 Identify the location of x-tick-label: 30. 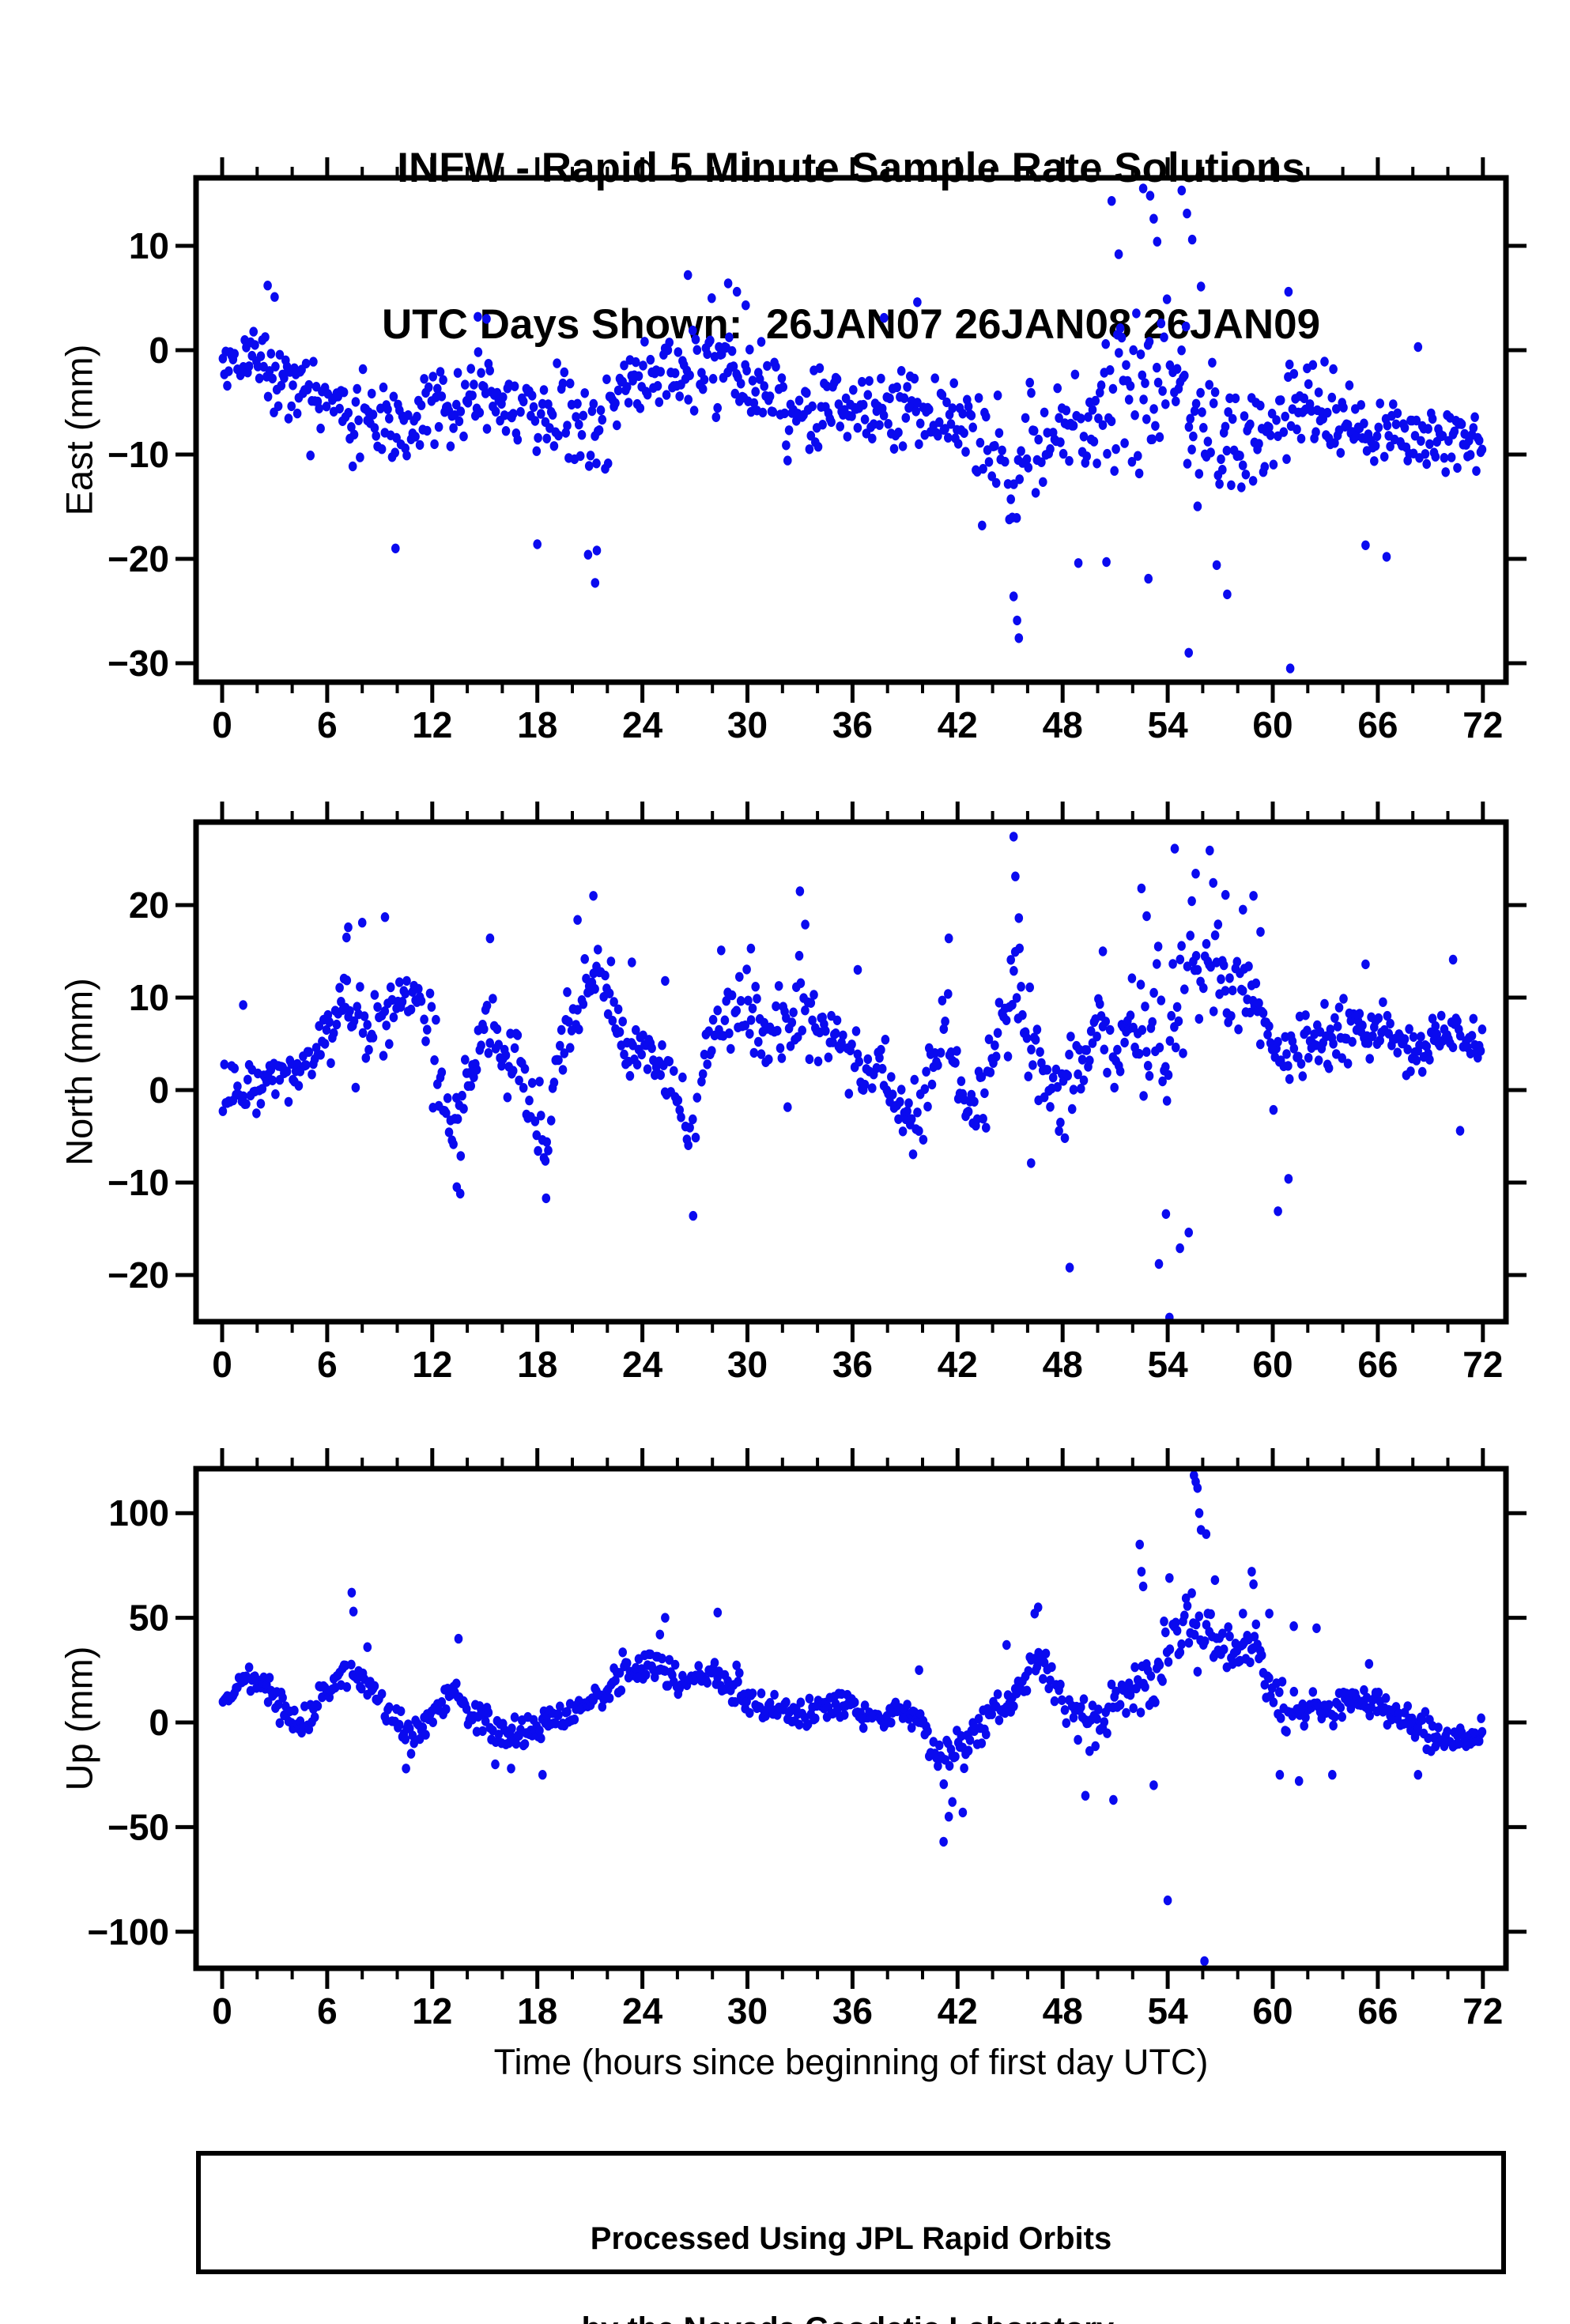
(747, 2011).